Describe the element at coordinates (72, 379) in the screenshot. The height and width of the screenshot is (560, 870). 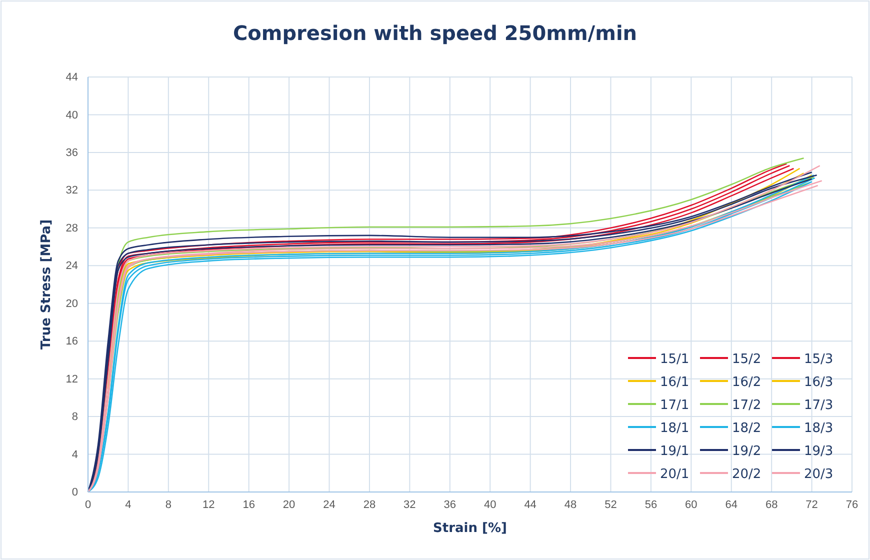
I see `y-tick-label: 12` at that location.